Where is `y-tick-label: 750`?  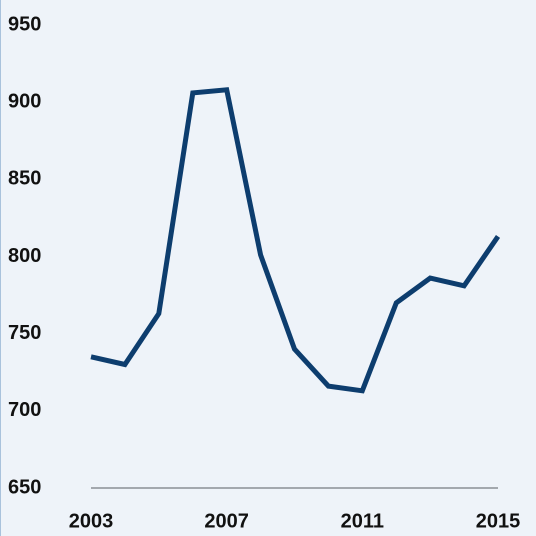
y-tick-label: 750 is located at coordinates (24, 333).